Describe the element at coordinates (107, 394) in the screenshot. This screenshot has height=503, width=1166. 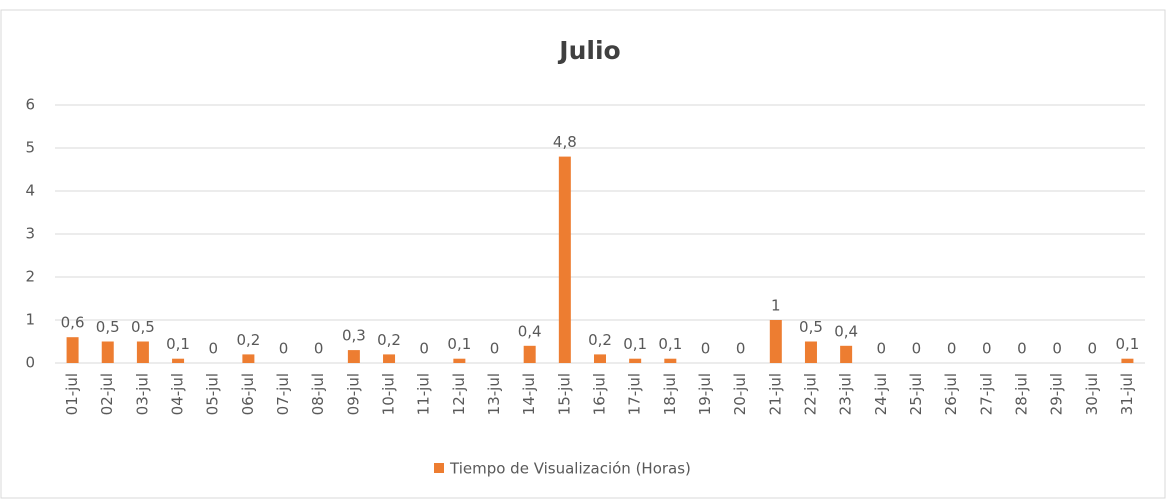
I see `x-tick-label: 02-jul` at that location.